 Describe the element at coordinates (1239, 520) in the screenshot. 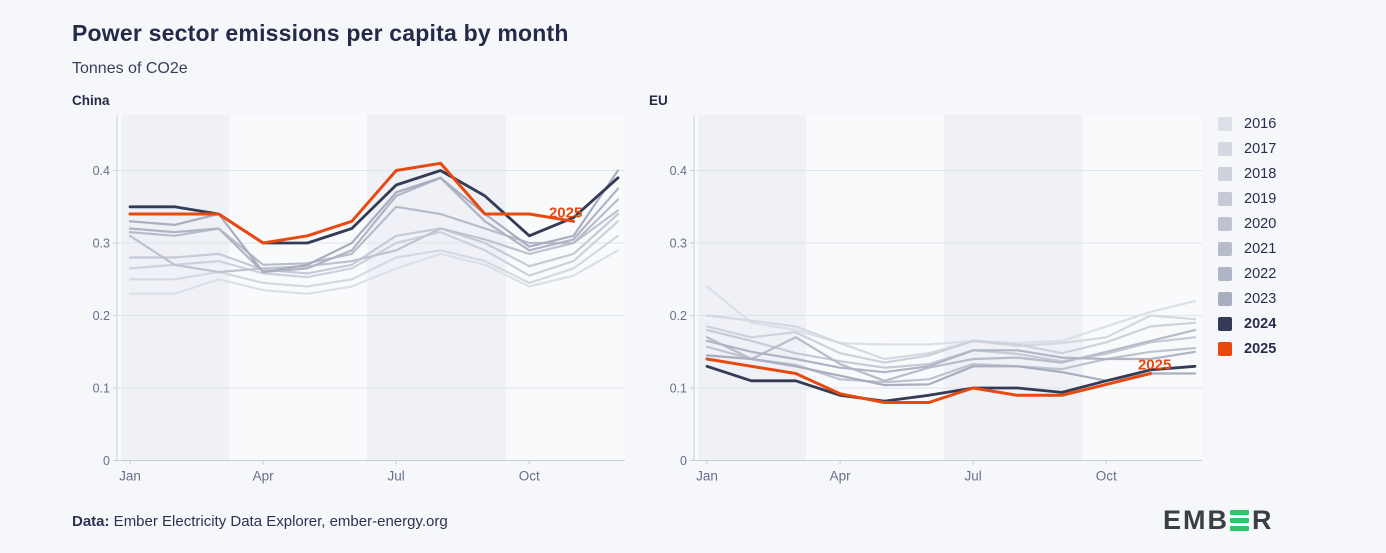

I see `logo-green-e-icon` at that location.